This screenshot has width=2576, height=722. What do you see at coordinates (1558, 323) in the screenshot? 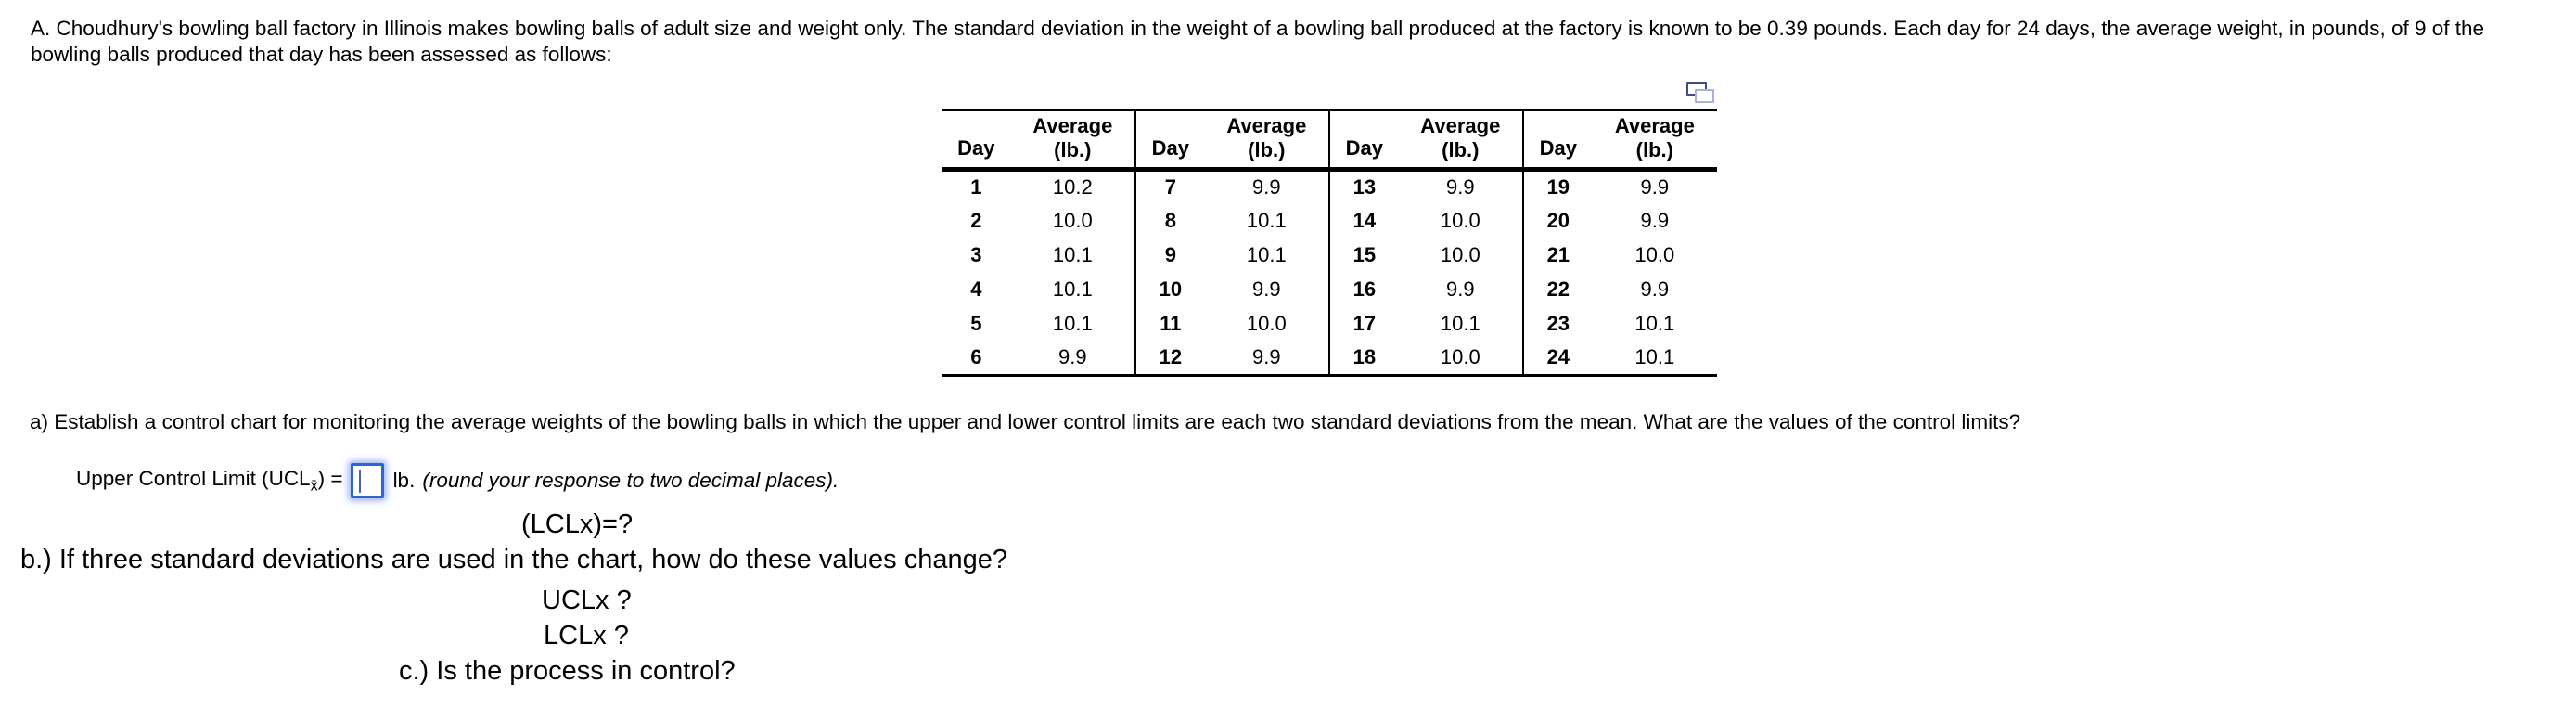
I see `cell-day: 23` at bounding box center [1558, 323].